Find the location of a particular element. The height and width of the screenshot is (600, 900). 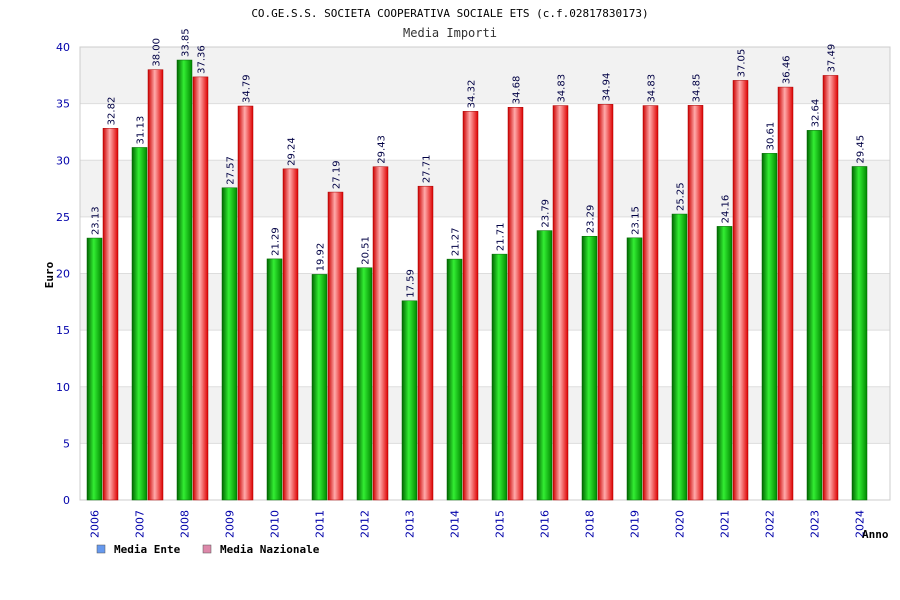

y-tick-label: 40 is located at coordinates (63, 47).